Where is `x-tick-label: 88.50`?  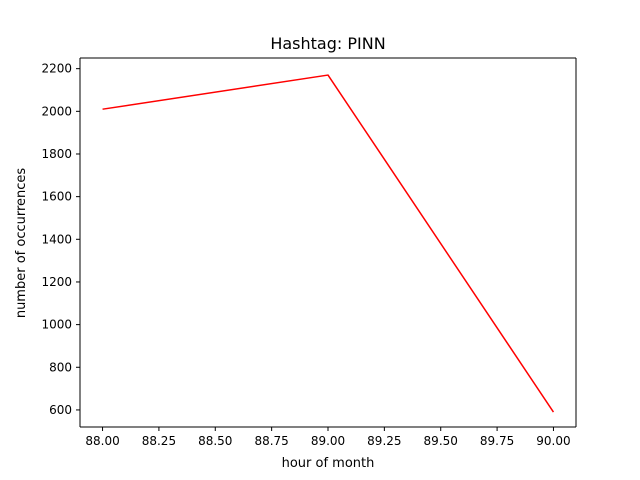 x-tick-label: 88.50 is located at coordinates (215, 441).